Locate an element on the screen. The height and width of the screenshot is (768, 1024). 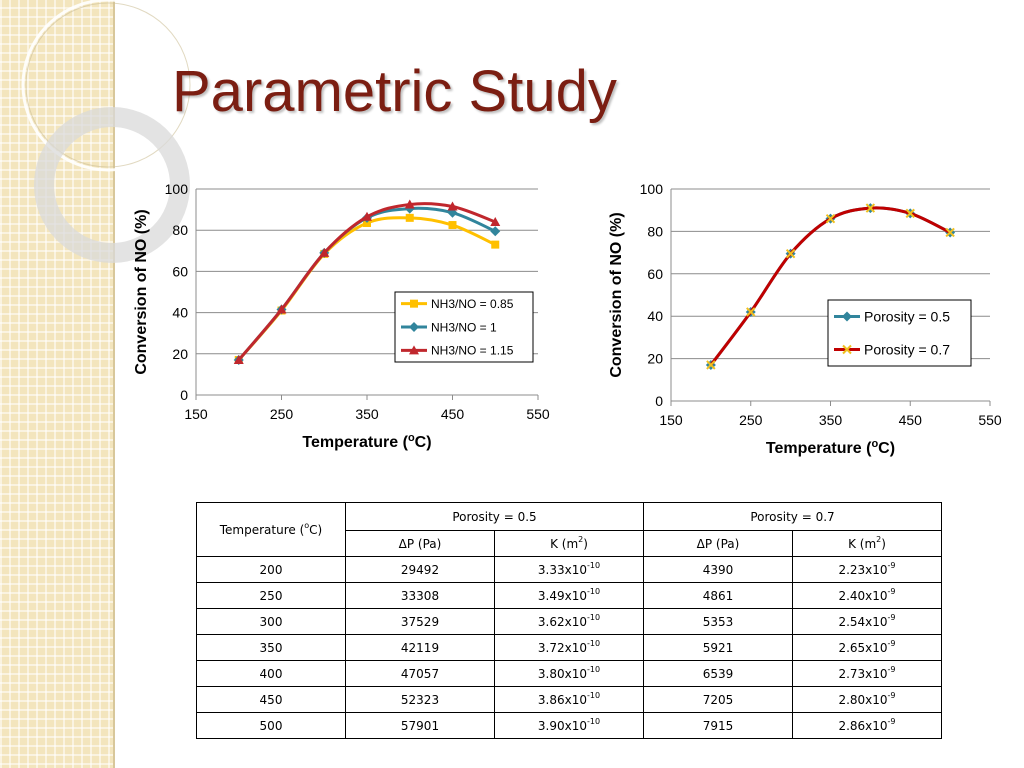
table-row: 400 47057 3.80x10-10 6539 2.73x10-9 is located at coordinates (569, 673).